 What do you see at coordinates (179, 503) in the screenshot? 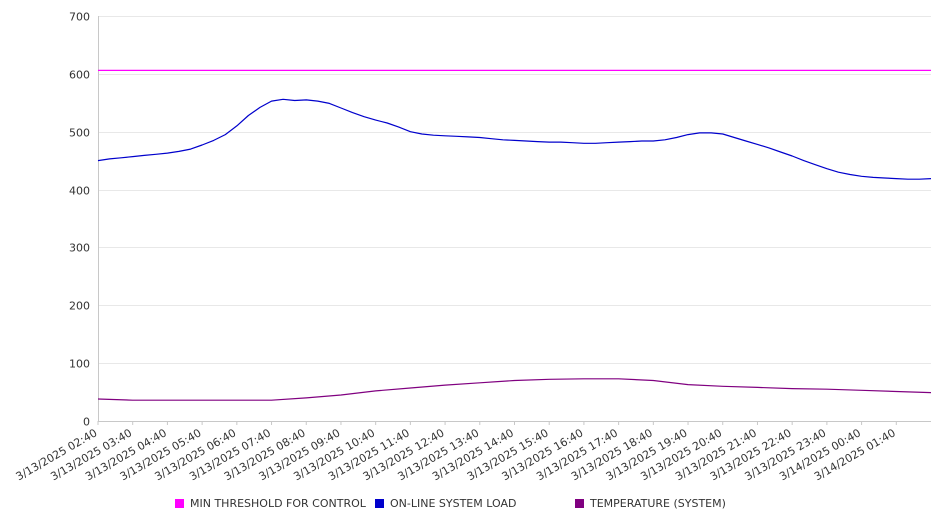
I see `legend-swatch-min-threshold` at bounding box center [179, 503].